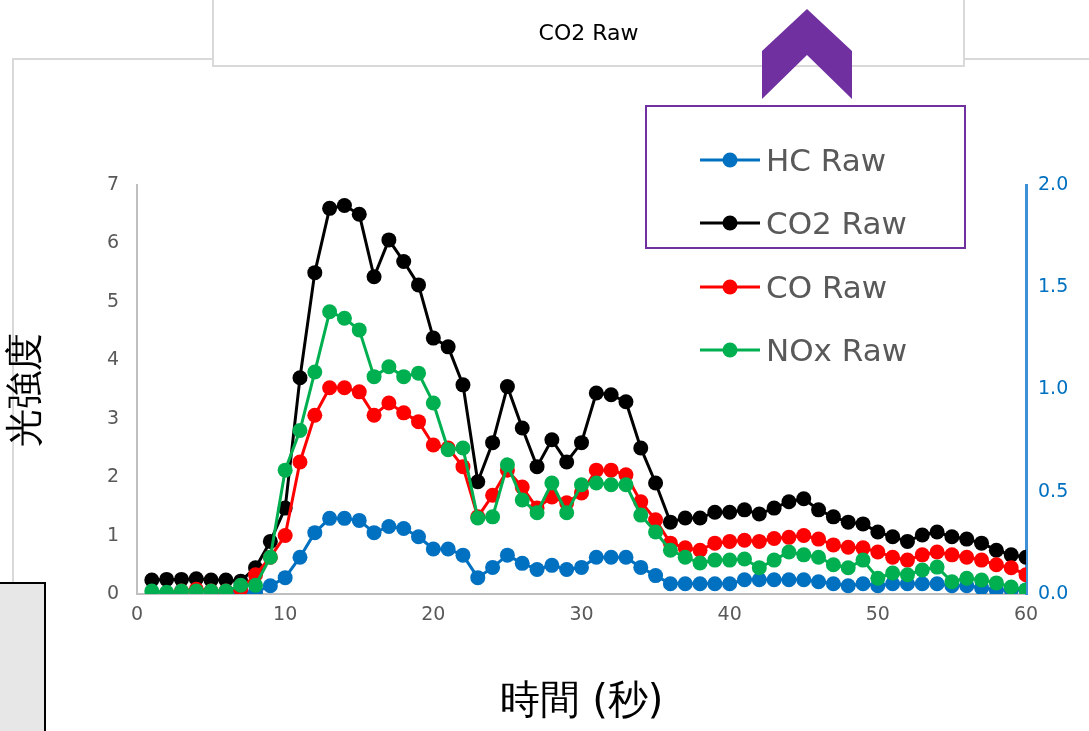  Describe the element at coordinates (1053, 182) in the screenshot. I see `y2-tick-label: 2.0` at that location.